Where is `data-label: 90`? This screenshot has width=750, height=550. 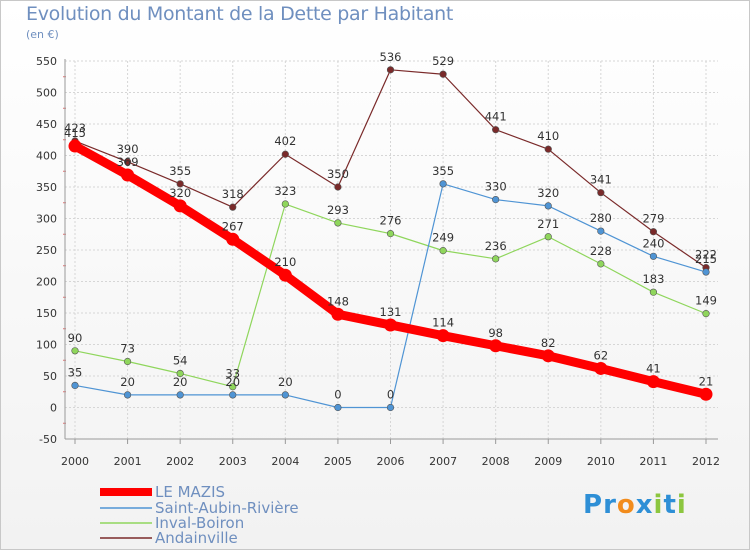 data-label: 90 is located at coordinates (75, 338).